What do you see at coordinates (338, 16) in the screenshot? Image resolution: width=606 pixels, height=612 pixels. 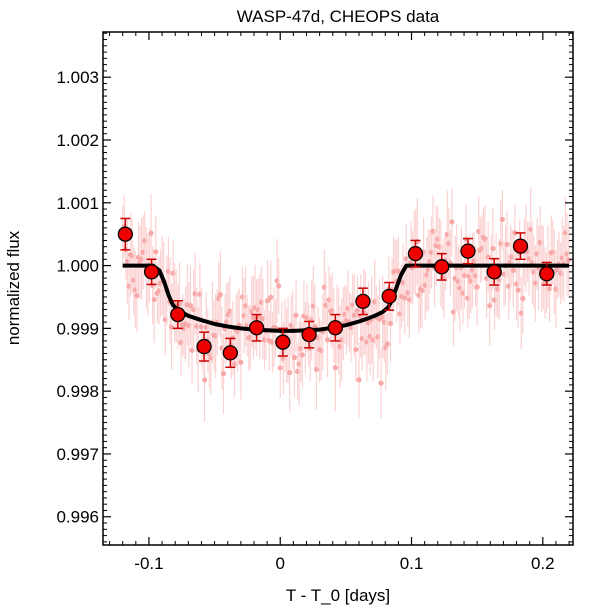 I see `chart-title: WASP-47d, CHEOPS data` at bounding box center [338, 16].